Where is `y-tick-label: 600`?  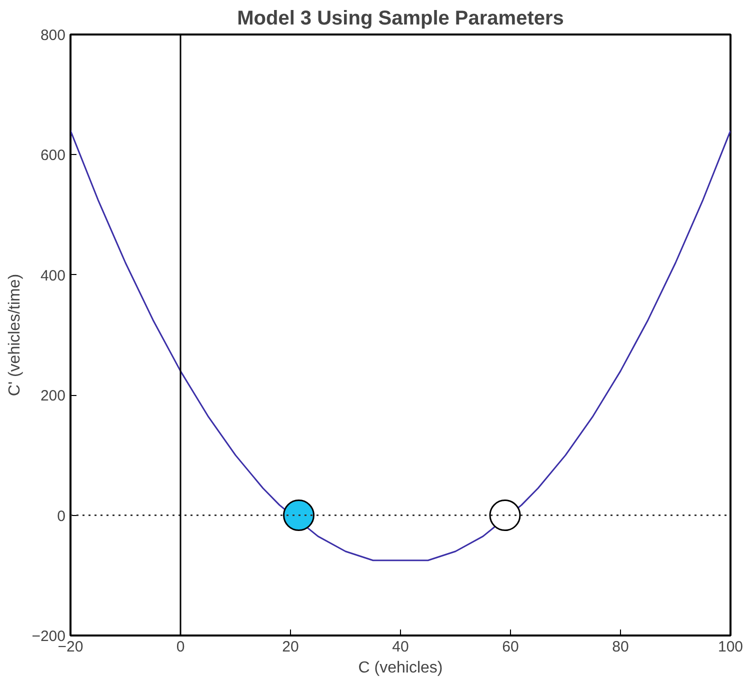 y-tick-label: 600 is located at coordinates (53, 155).